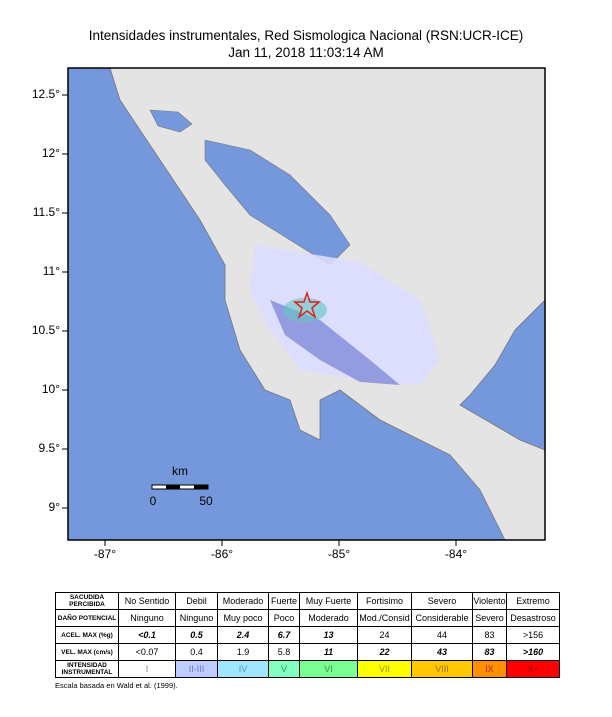 This screenshot has height=717, width=612. I want to click on cell: 22, so click(384, 652).